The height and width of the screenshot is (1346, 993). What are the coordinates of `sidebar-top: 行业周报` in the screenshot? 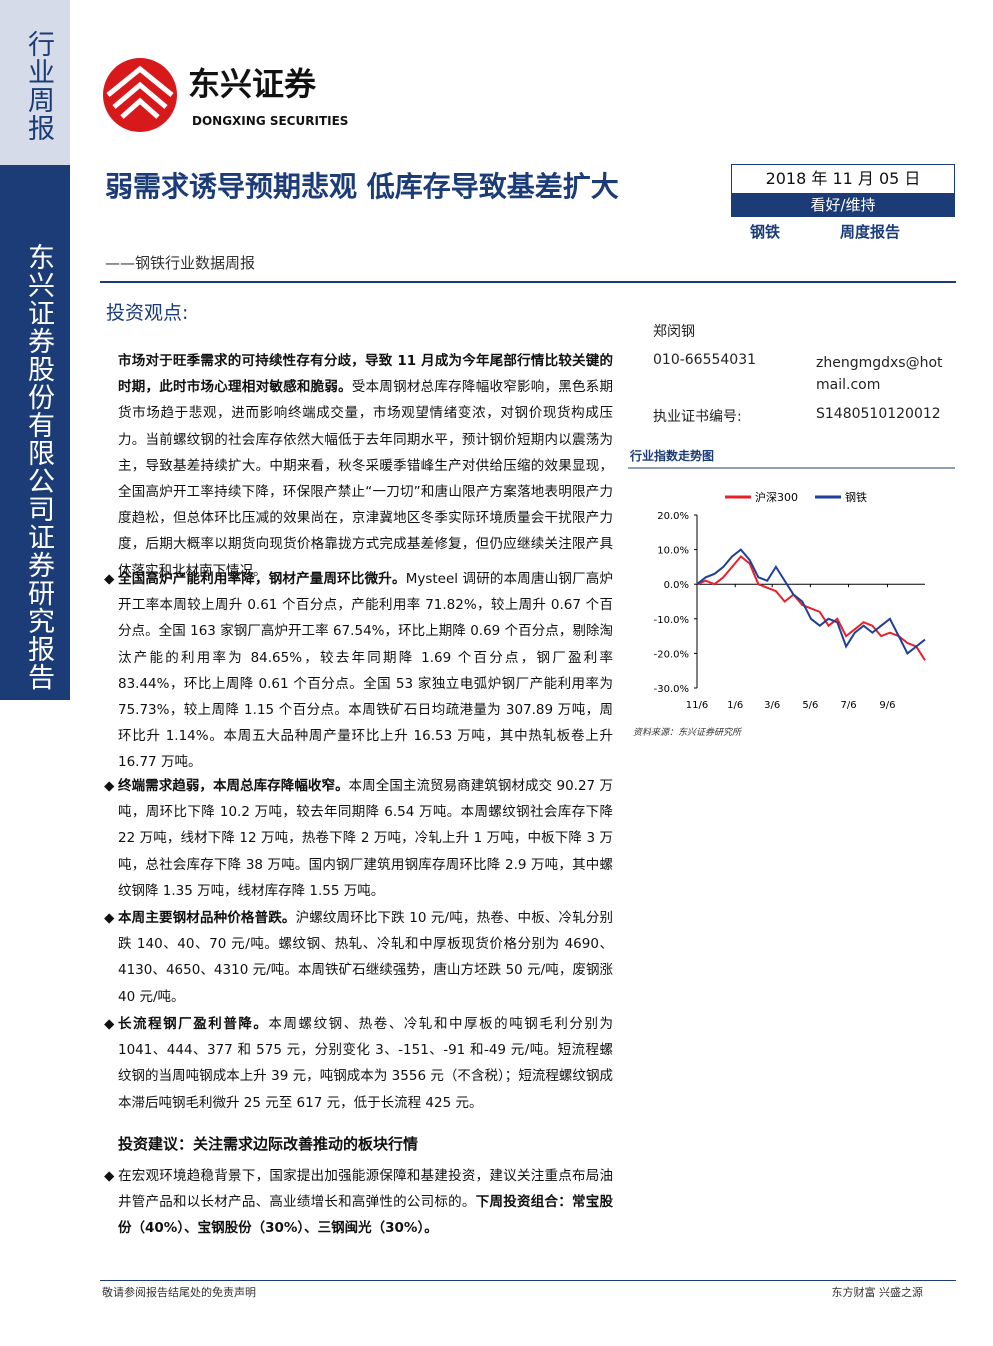 It's located at (35, 82).